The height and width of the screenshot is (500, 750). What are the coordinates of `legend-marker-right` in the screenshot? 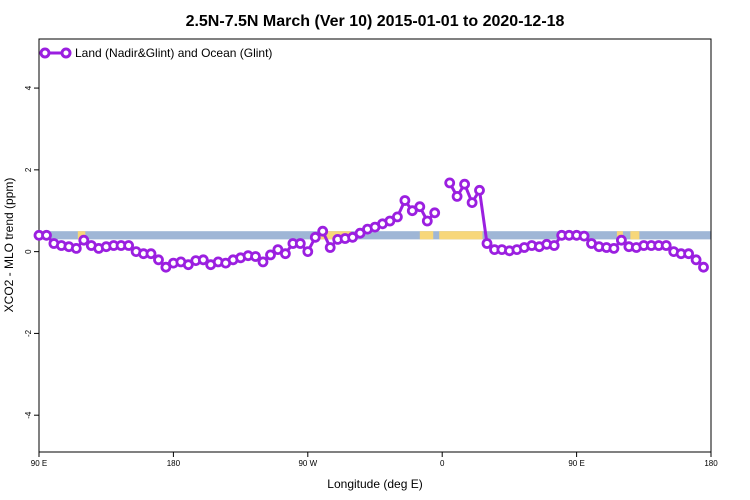 It's located at (66, 53).